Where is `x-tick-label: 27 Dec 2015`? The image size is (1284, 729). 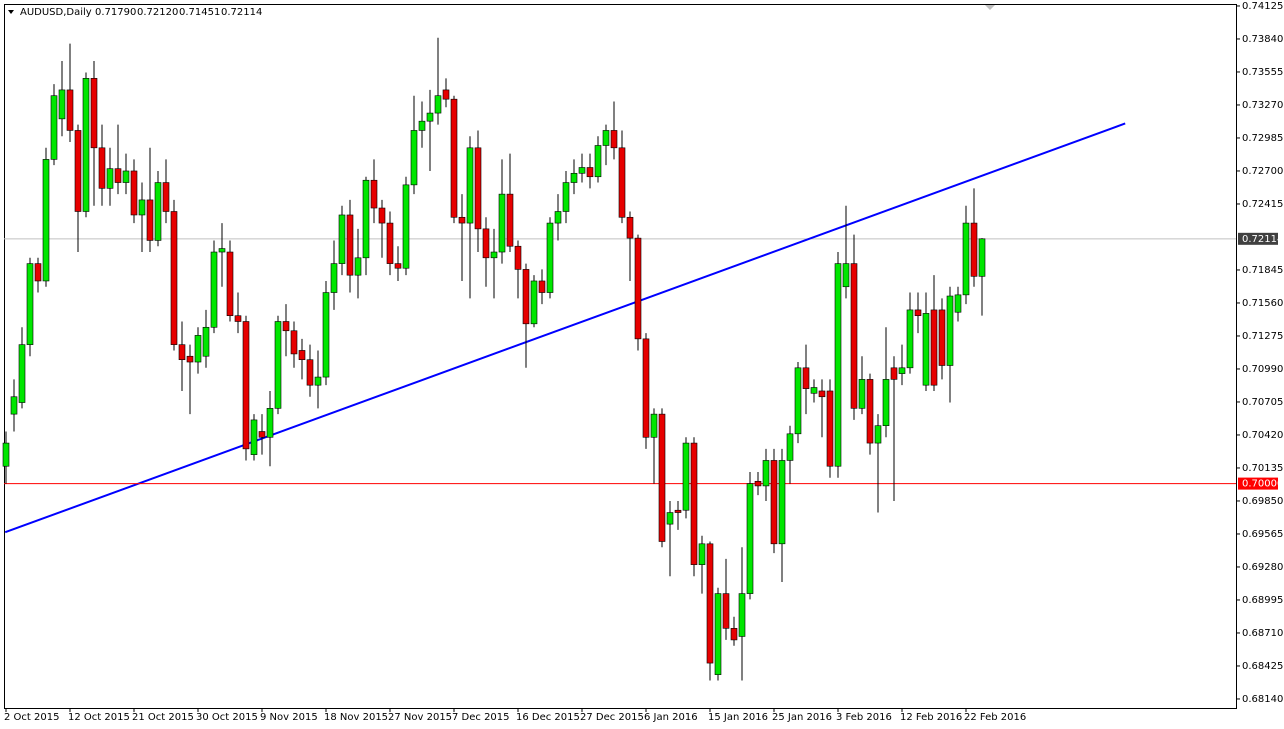 x-tick-label: 27 Dec 2015 is located at coordinates (612, 717).